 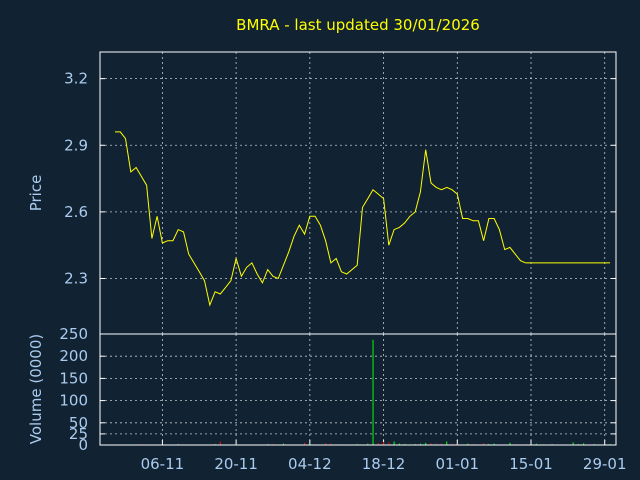 What do you see at coordinates (76, 212) in the screenshot?
I see `price-y-tick-label: 2.6` at bounding box center [76, 212].